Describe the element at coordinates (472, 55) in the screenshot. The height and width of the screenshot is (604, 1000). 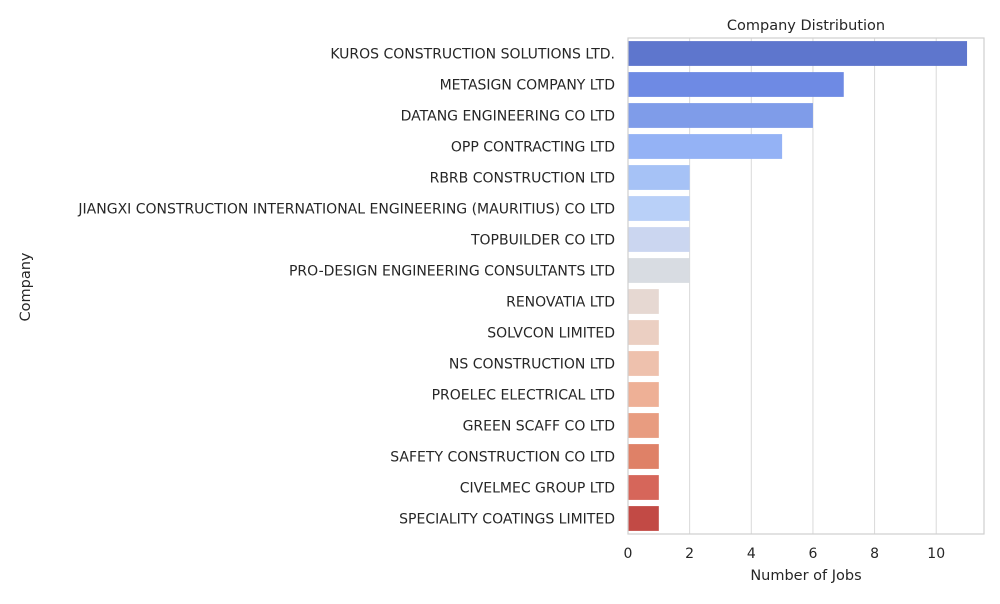
I see `y-tick-label: KUROS CONSTRUCTION SOLUTIONS LTD.` at that location.